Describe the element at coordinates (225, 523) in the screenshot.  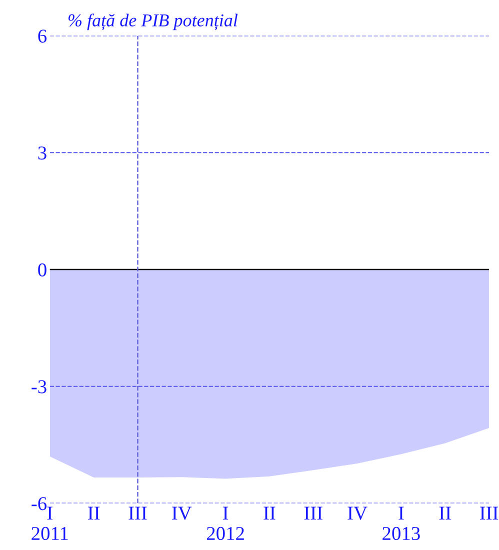
I see `x-tick-label: I 2012` at that location.